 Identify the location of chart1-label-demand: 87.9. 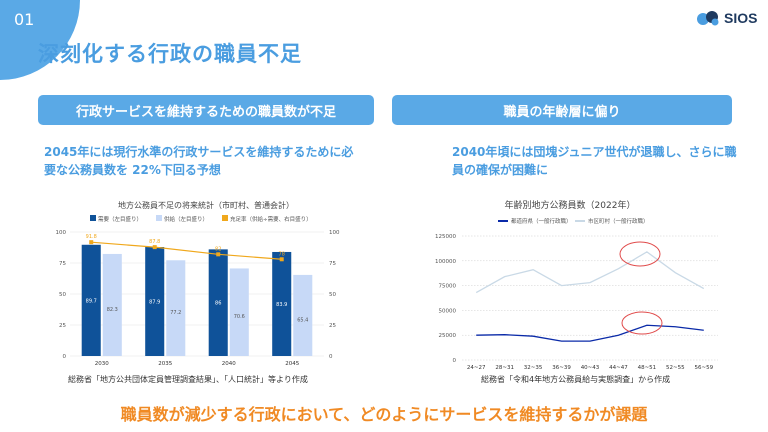
(154, 303).